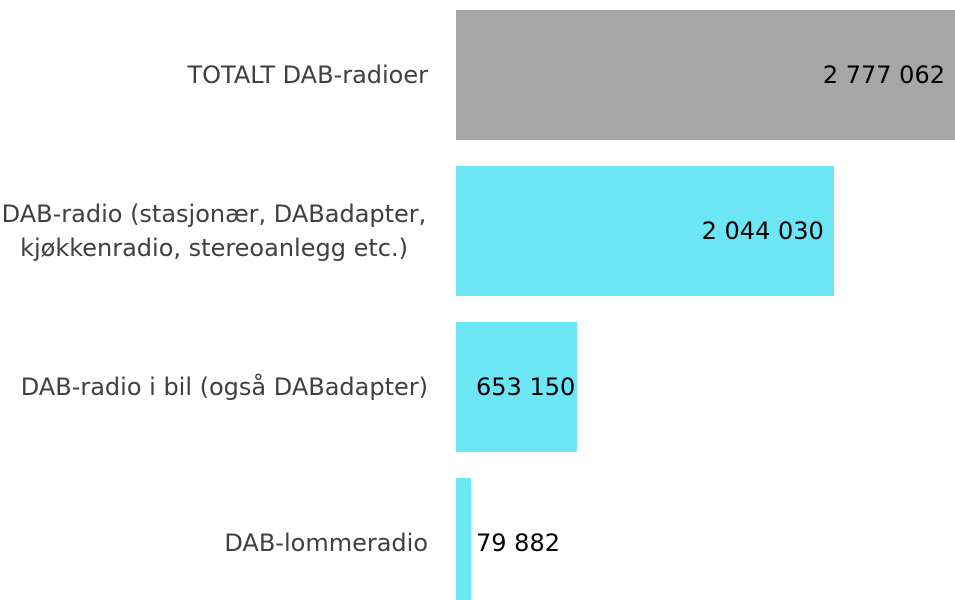 This screenshot has height=600, width=955. Describe the element at coordinates (526, 387) in the screenshot. I see `value-label: 653 150` at that location.